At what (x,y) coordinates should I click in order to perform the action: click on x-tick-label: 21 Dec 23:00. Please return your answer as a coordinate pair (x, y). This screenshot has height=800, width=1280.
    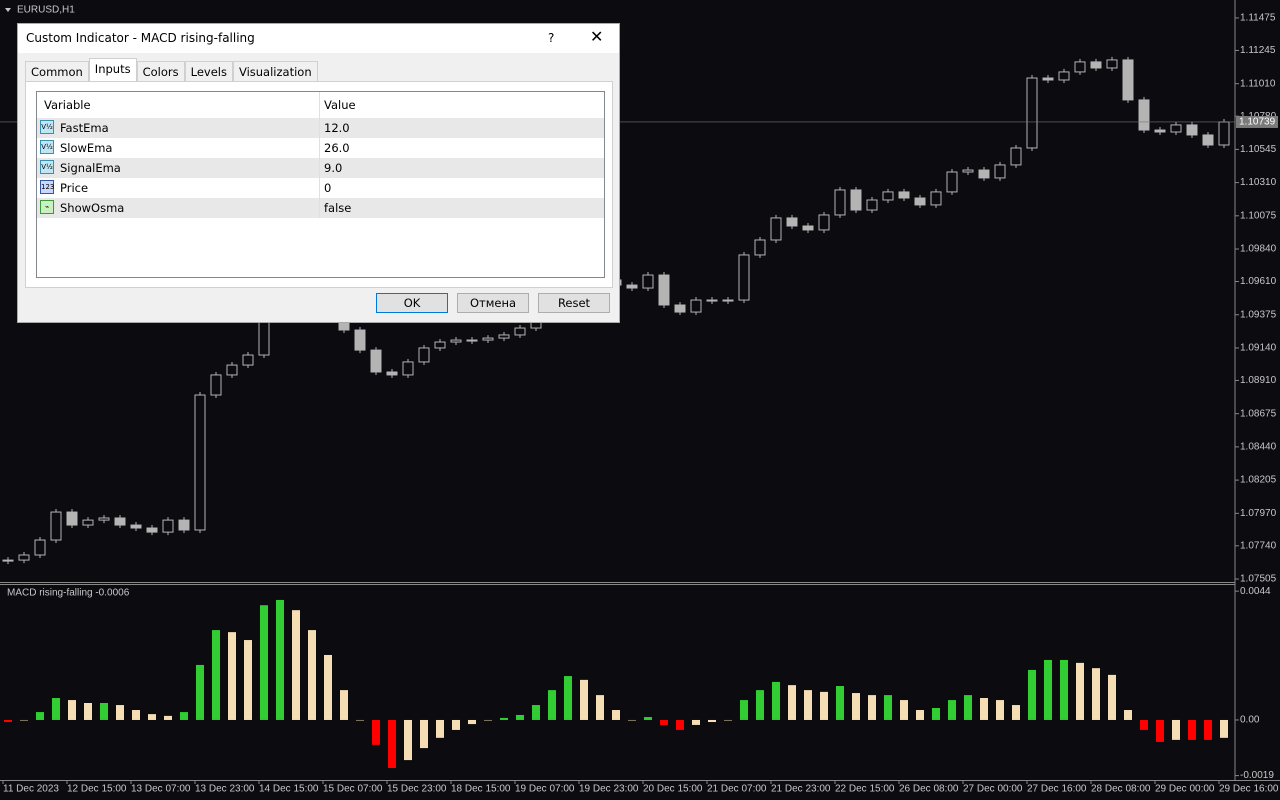
    Looking at the image, I should click on (801, 789).